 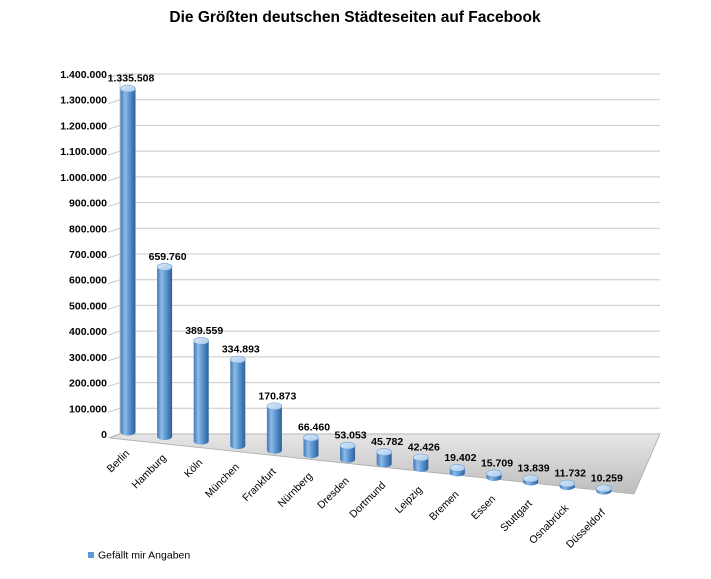 What do you see at coordinates (88, 358) in the screenshot?
I see `y-tick-label: 300.000` at bounding box center [88, 358].